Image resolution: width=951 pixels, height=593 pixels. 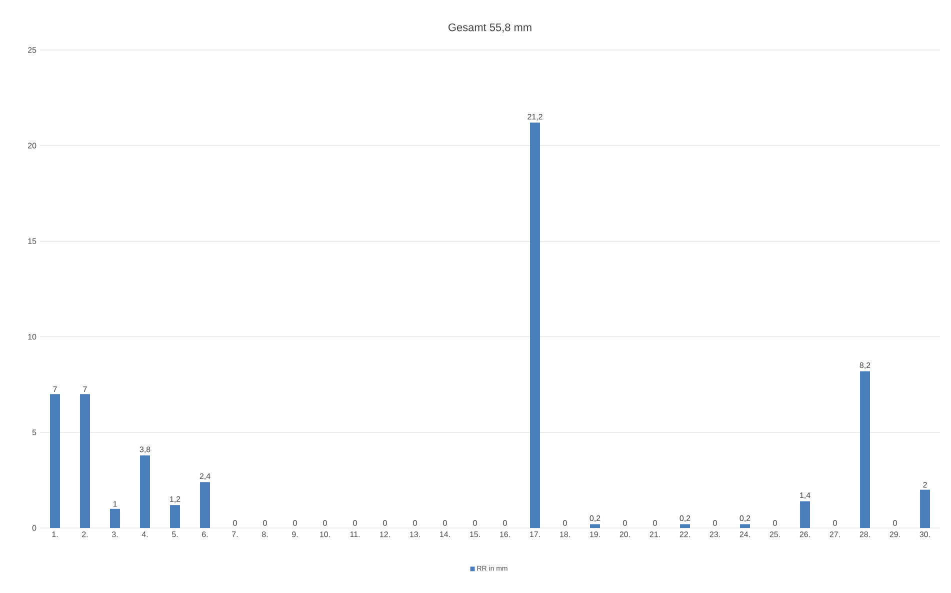 What do you see at coordinates (490, 28) in the screenshot?
I see `chart-title: Gesamt 55,8 mm` at bounding box center [490, 28].